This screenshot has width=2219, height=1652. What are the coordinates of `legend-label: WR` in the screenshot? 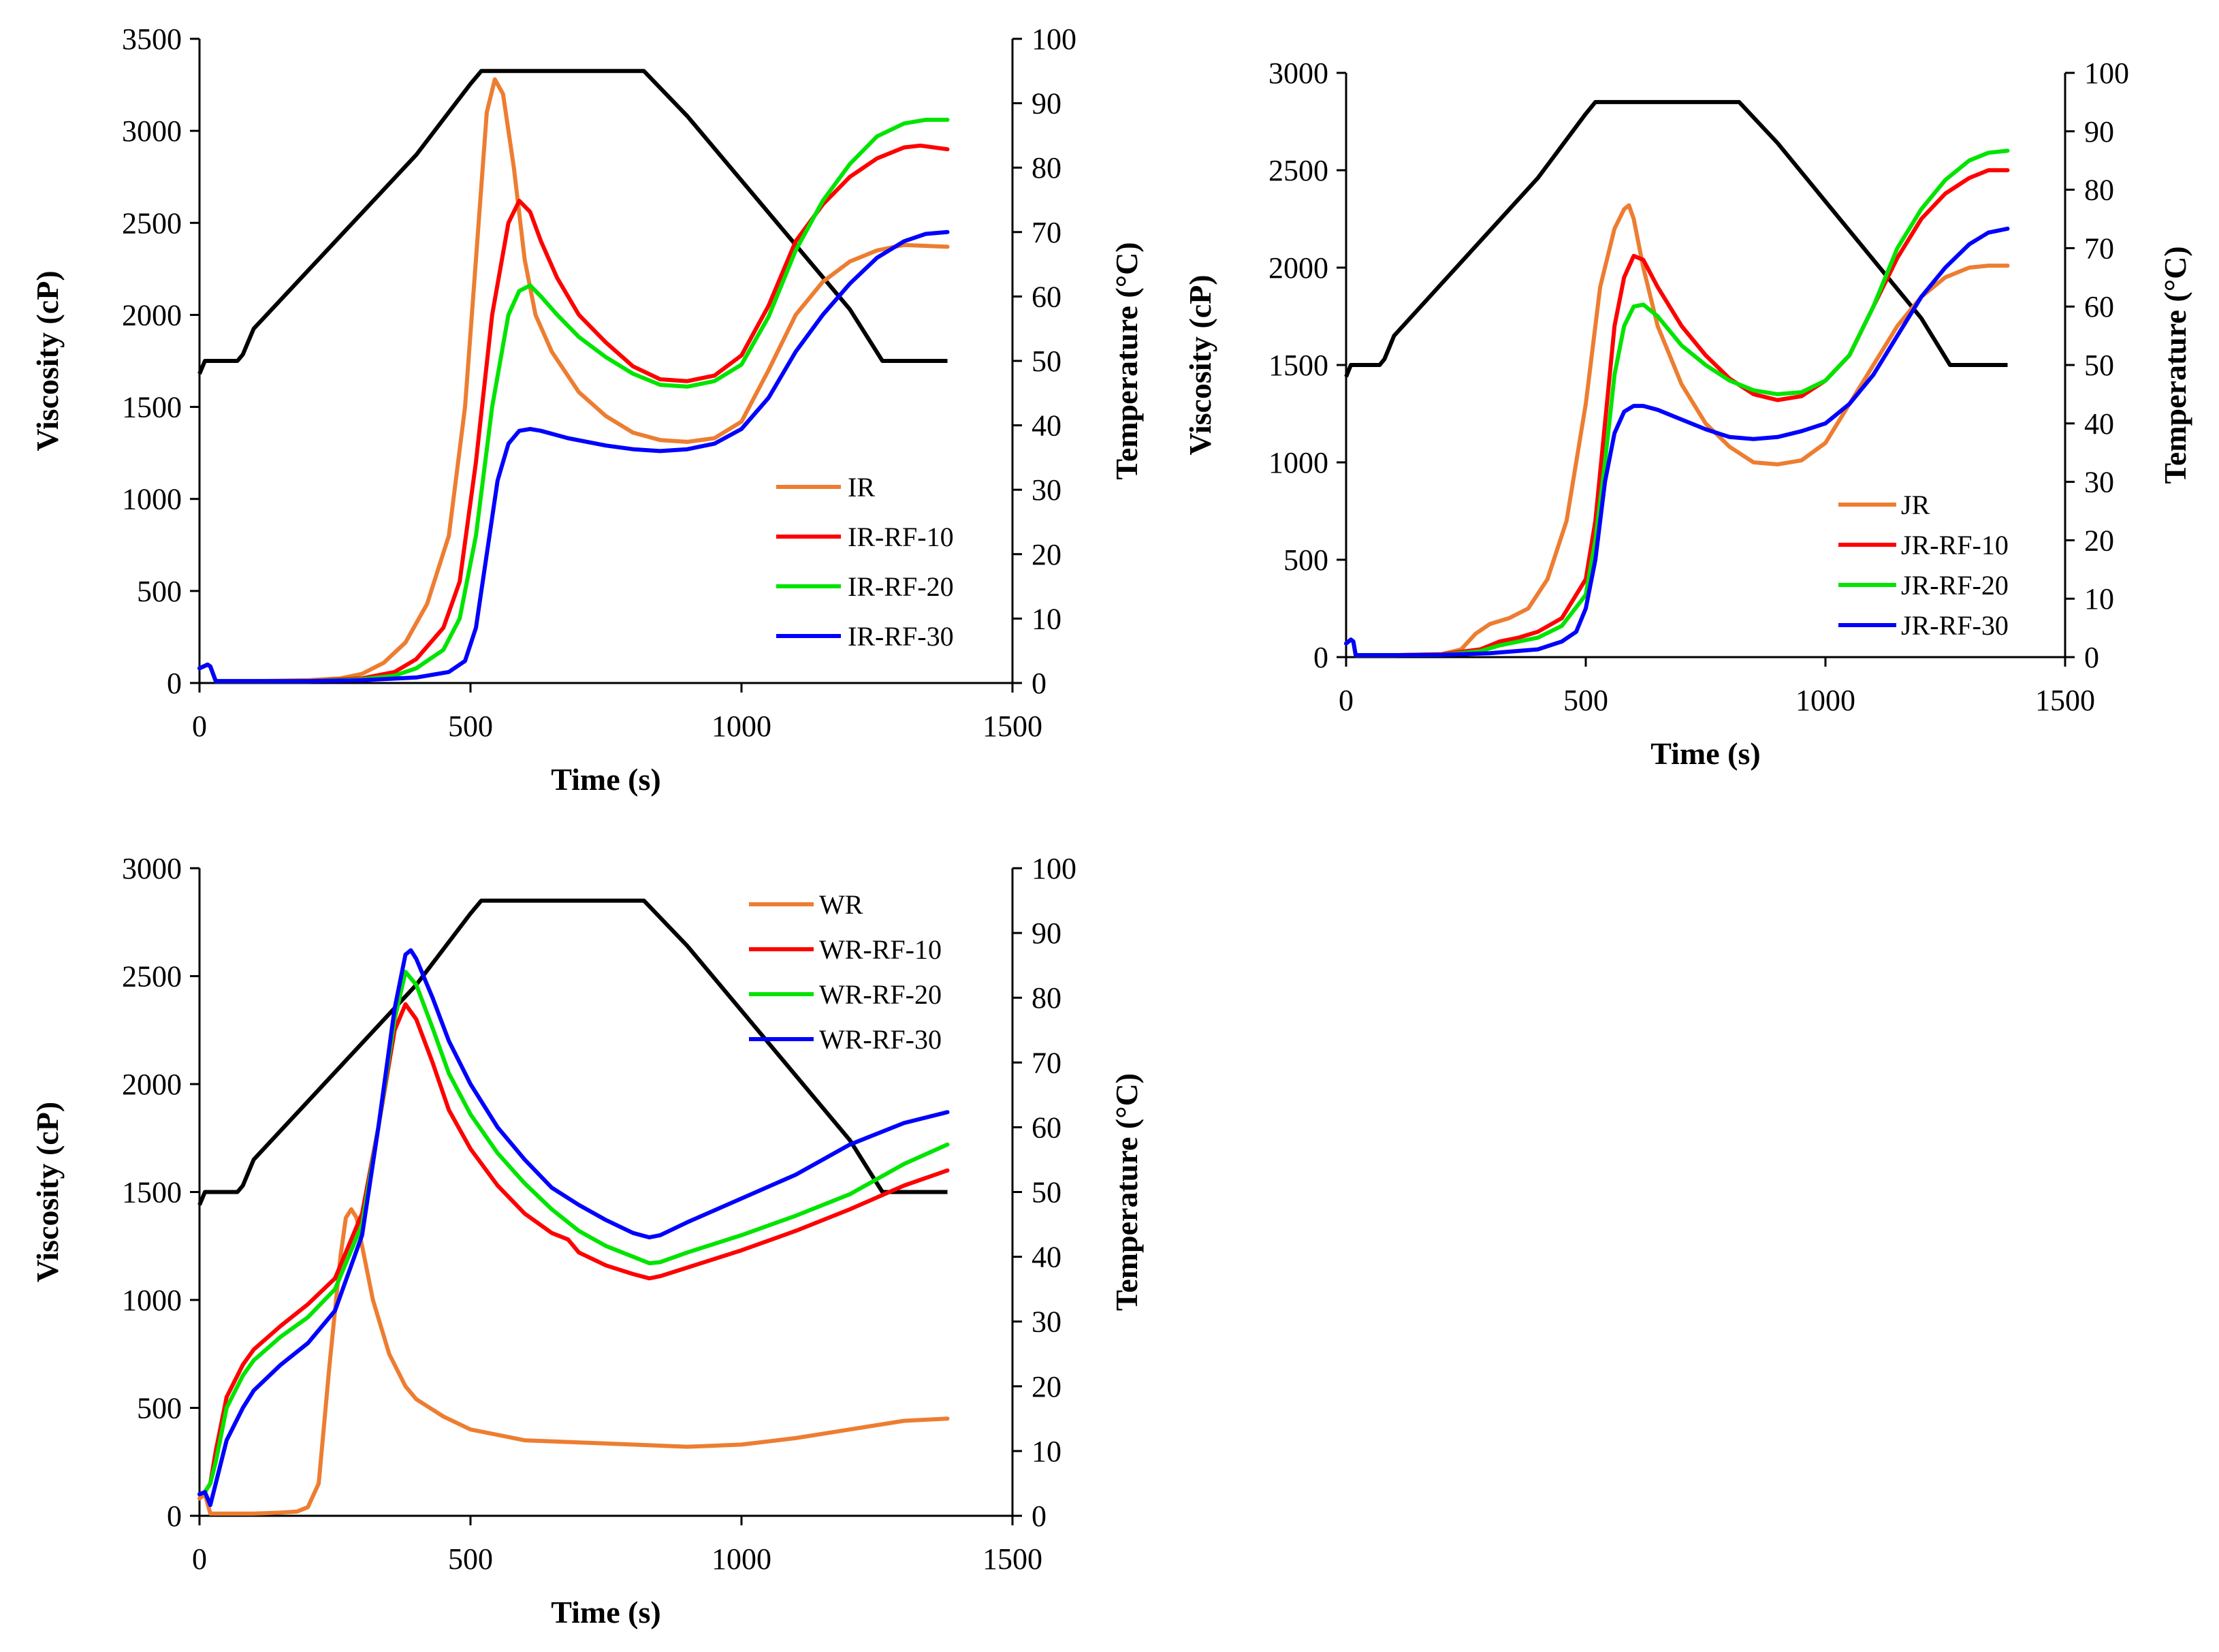 It's located at (841, 904).